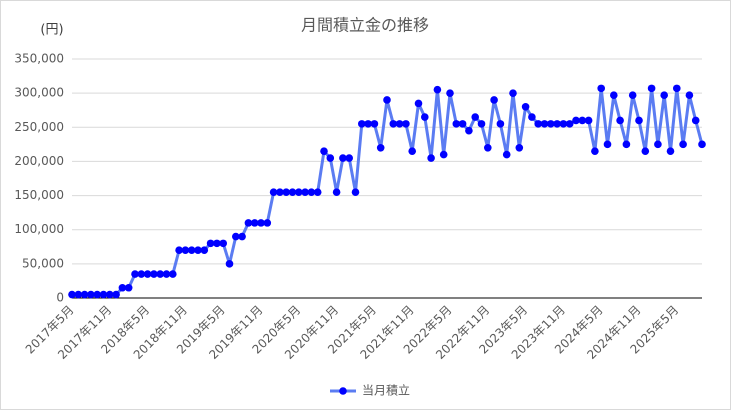  What do you see at coordinates (51, 30) in the screenshot?
I see `y-unit-label: (円)` at bounding box center [51, 30].